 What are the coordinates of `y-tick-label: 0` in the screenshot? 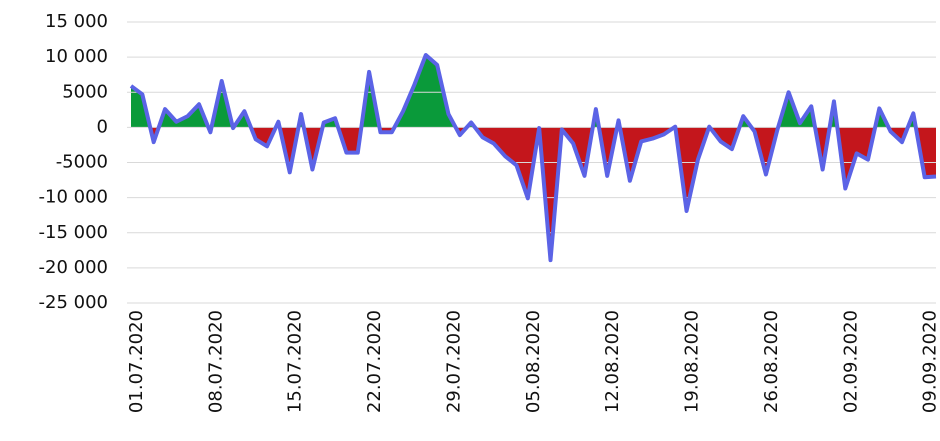 It's located at (102, 126).